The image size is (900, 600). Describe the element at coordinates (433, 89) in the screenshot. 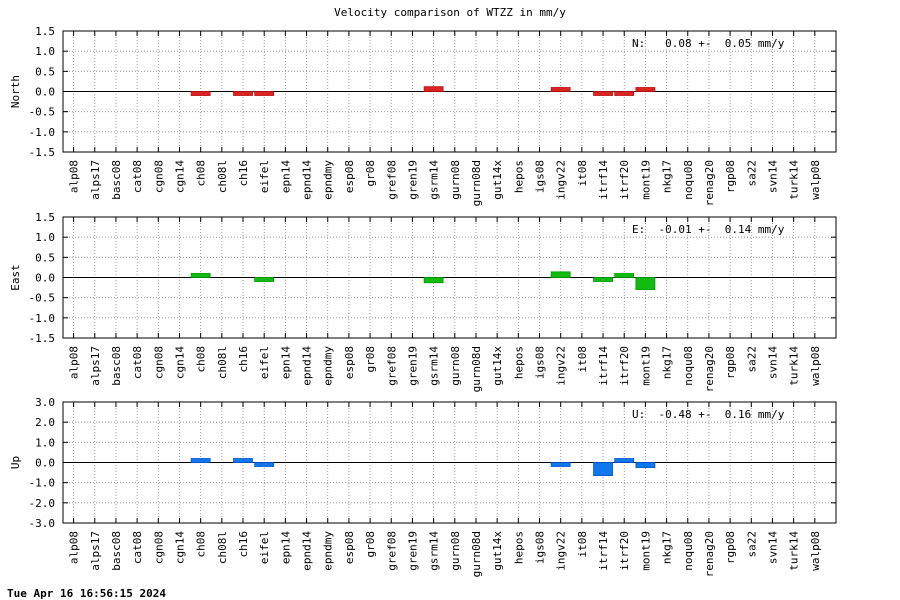

I see `bar-gsrm14` at that location.